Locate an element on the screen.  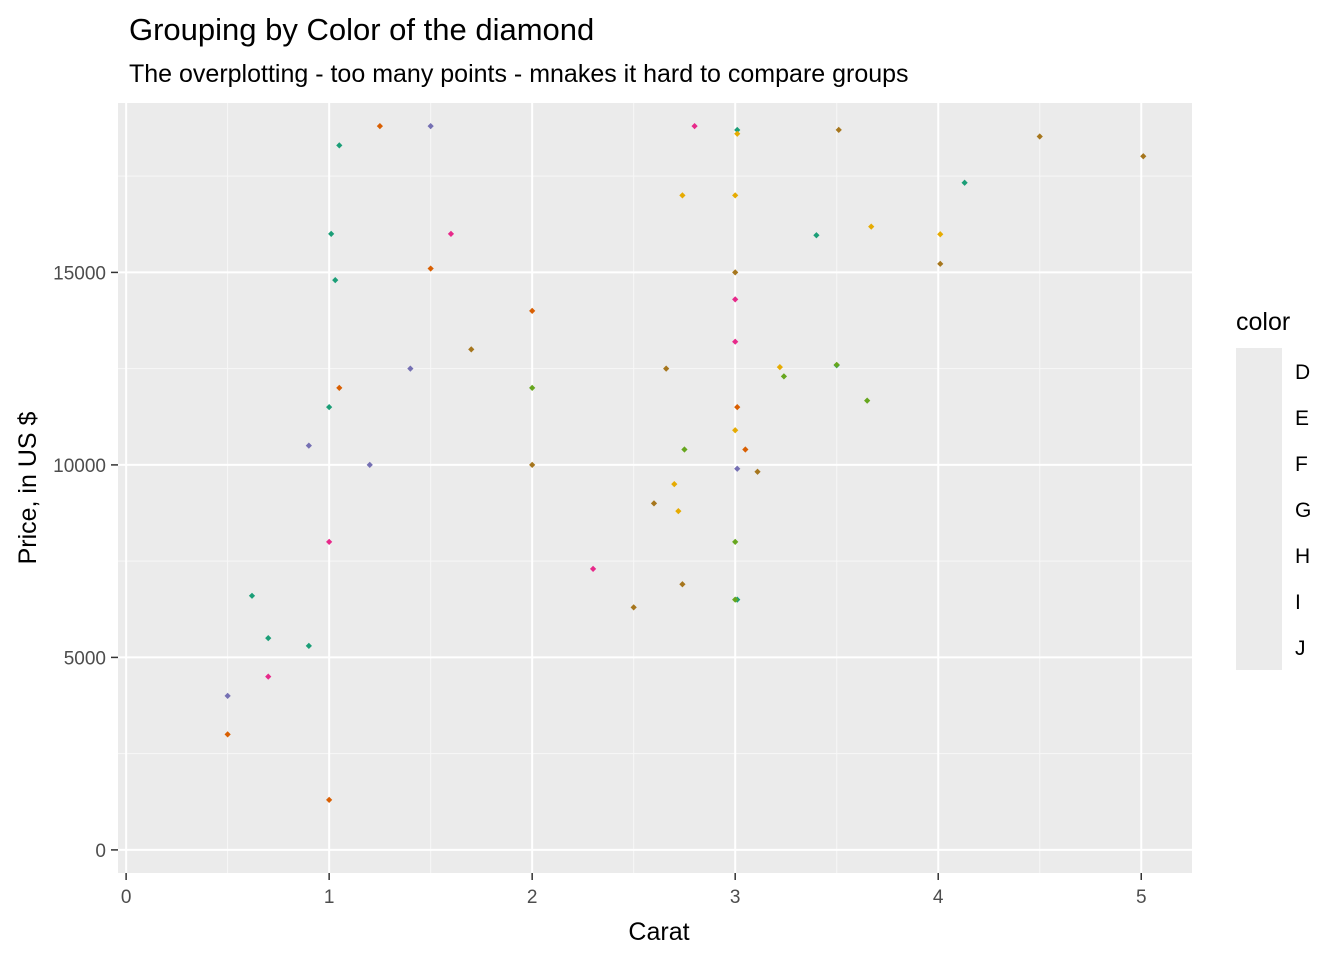
legend-label-J: J is located at coordinates (1300, 648).